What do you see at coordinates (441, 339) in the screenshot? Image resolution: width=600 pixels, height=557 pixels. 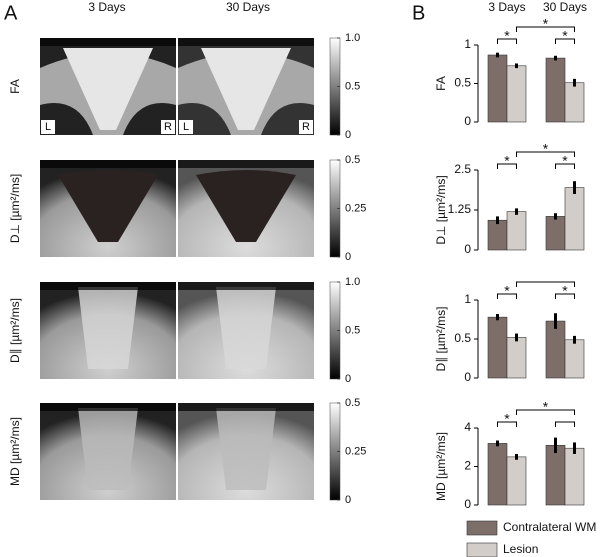 I see `y-axis-label: D∥ [µm²/ms]` at bounding box center [441, 339].